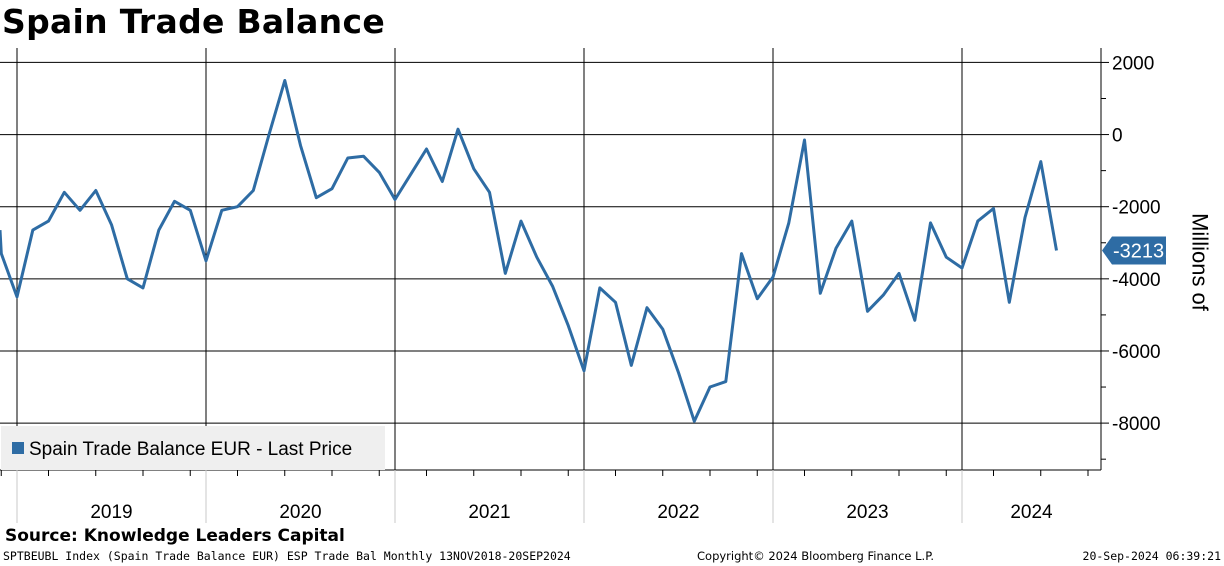 The width and height of the screenshot is (1224, 566). Describe the element at coordinates (18, 448) in the screenshot. I see `legend-swatch` at that location.